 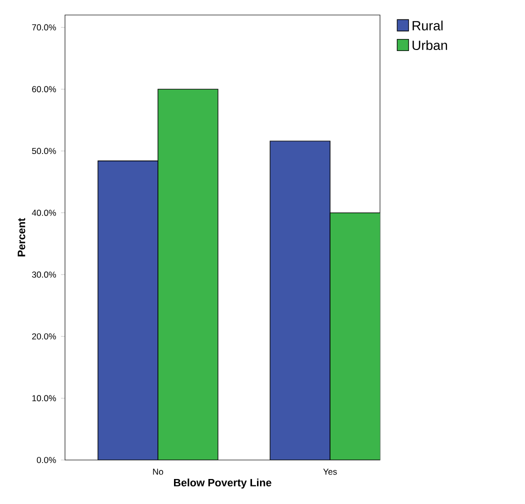 What do you see at coordinates (158, 471) in the screenshot?
I see `x-tick-label: No` at bounding box center [158, 471].